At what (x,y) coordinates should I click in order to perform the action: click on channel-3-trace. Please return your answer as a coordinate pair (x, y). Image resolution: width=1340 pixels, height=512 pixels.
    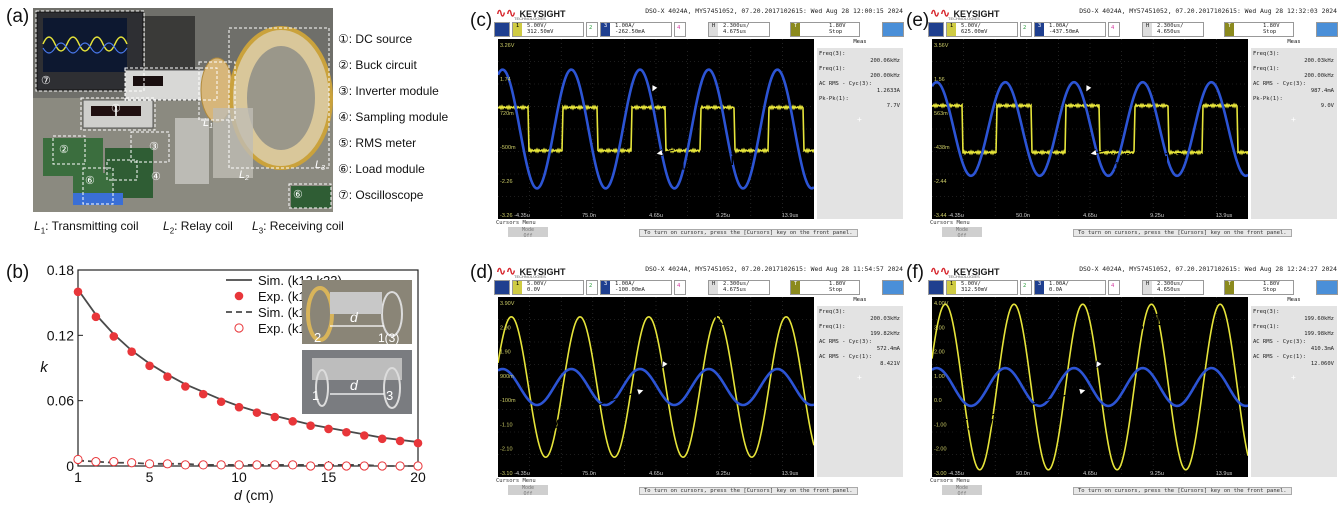
    Looking at the image, I should click on (656, 129).